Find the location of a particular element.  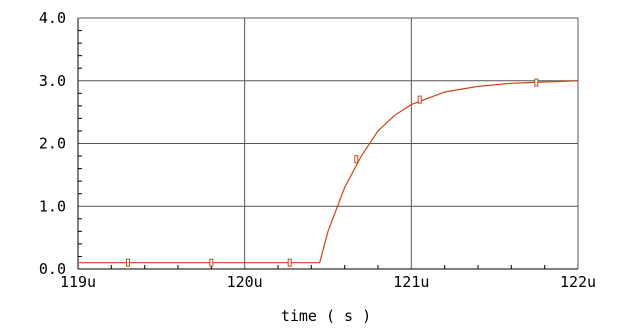

y-tick-label: 4.0 is located at coordinates (52, 18).